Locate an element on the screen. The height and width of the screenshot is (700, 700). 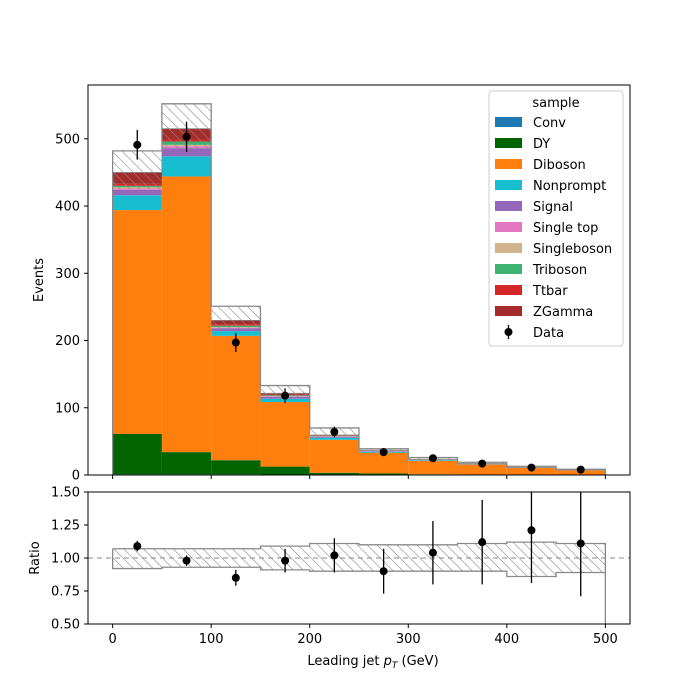
legend-label-zgamma: ZGamma is located at coordinates (563, 312).